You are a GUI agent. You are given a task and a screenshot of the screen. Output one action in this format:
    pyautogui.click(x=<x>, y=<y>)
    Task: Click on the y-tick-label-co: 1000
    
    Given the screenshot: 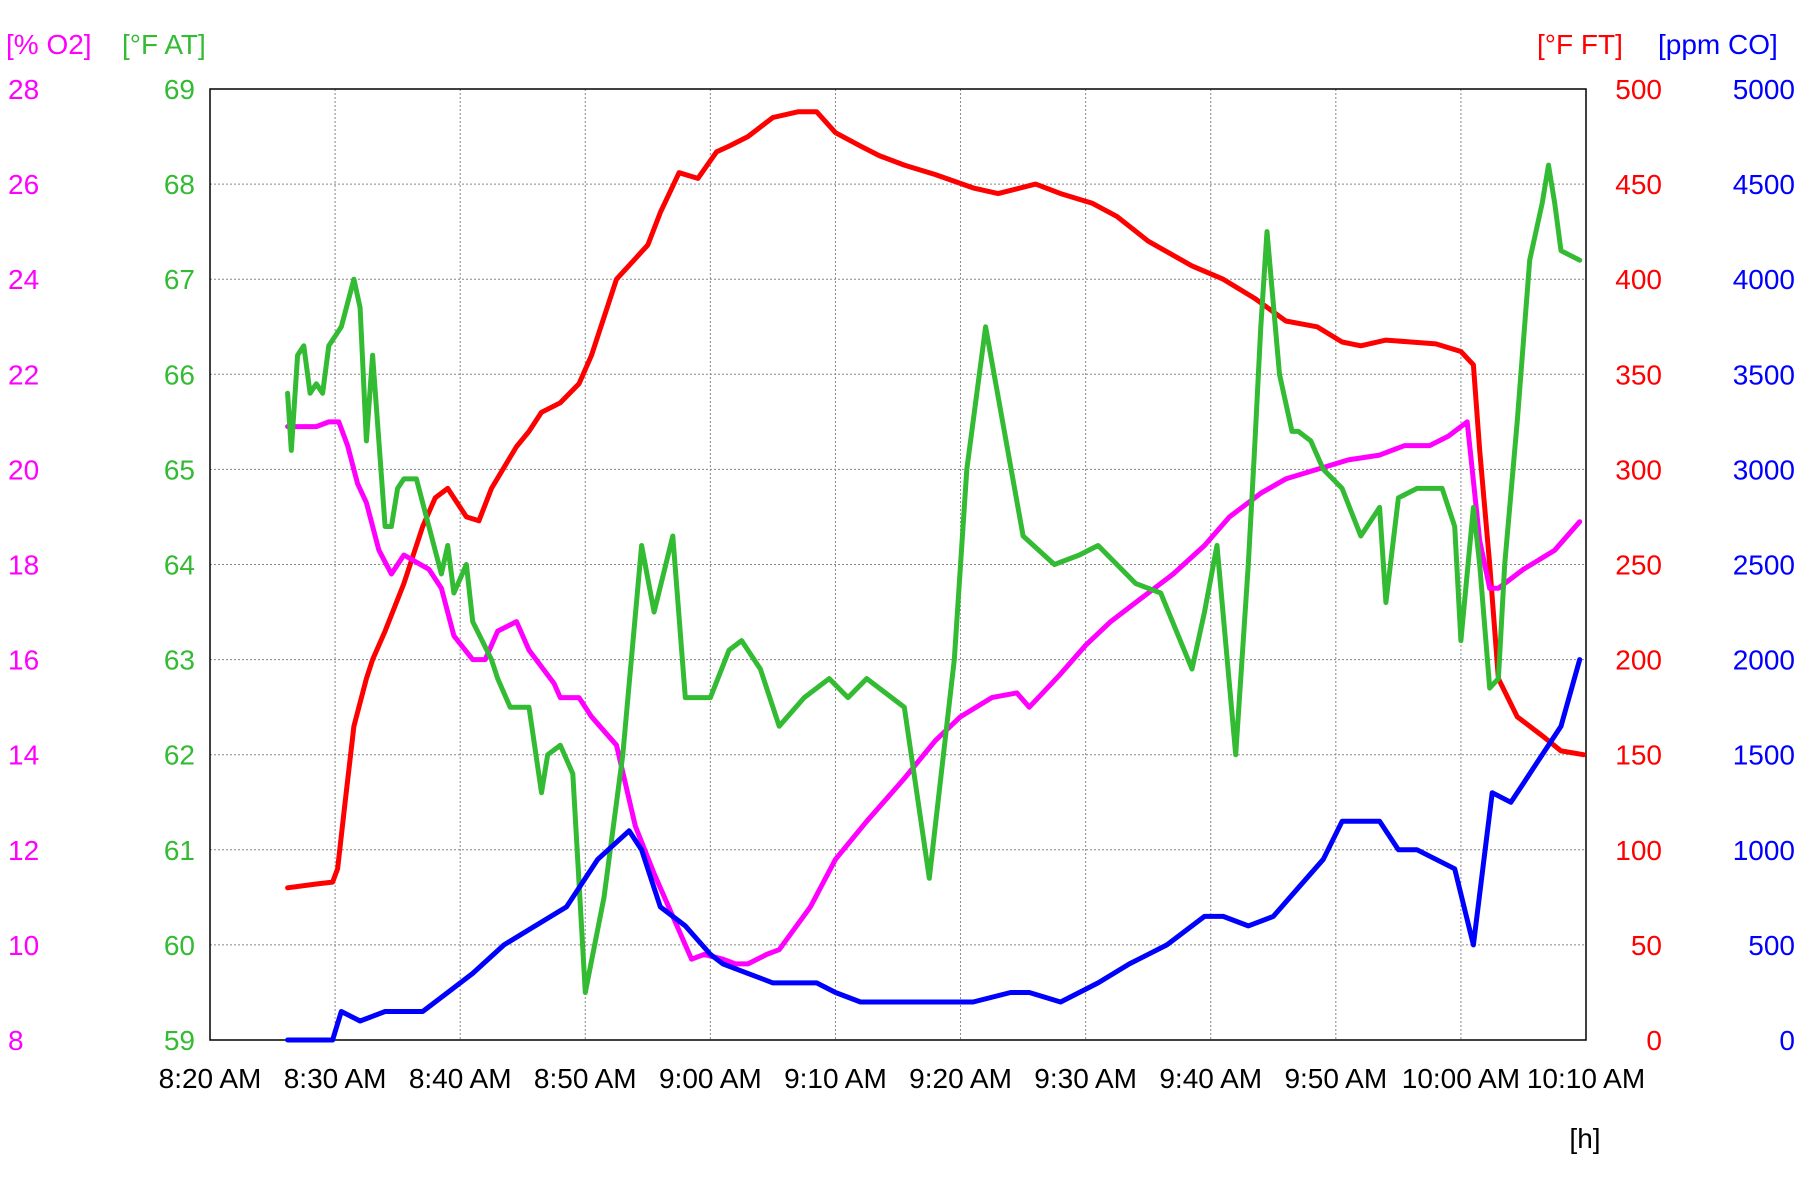 What is the action you would take?
    pyautogui.click(x=1764, y=850)
    